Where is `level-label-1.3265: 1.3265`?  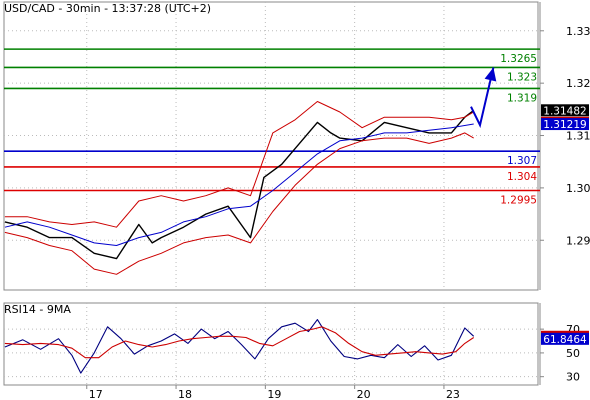 level-label-1.3265: 1.3265 is located at coordinates (518, 59).